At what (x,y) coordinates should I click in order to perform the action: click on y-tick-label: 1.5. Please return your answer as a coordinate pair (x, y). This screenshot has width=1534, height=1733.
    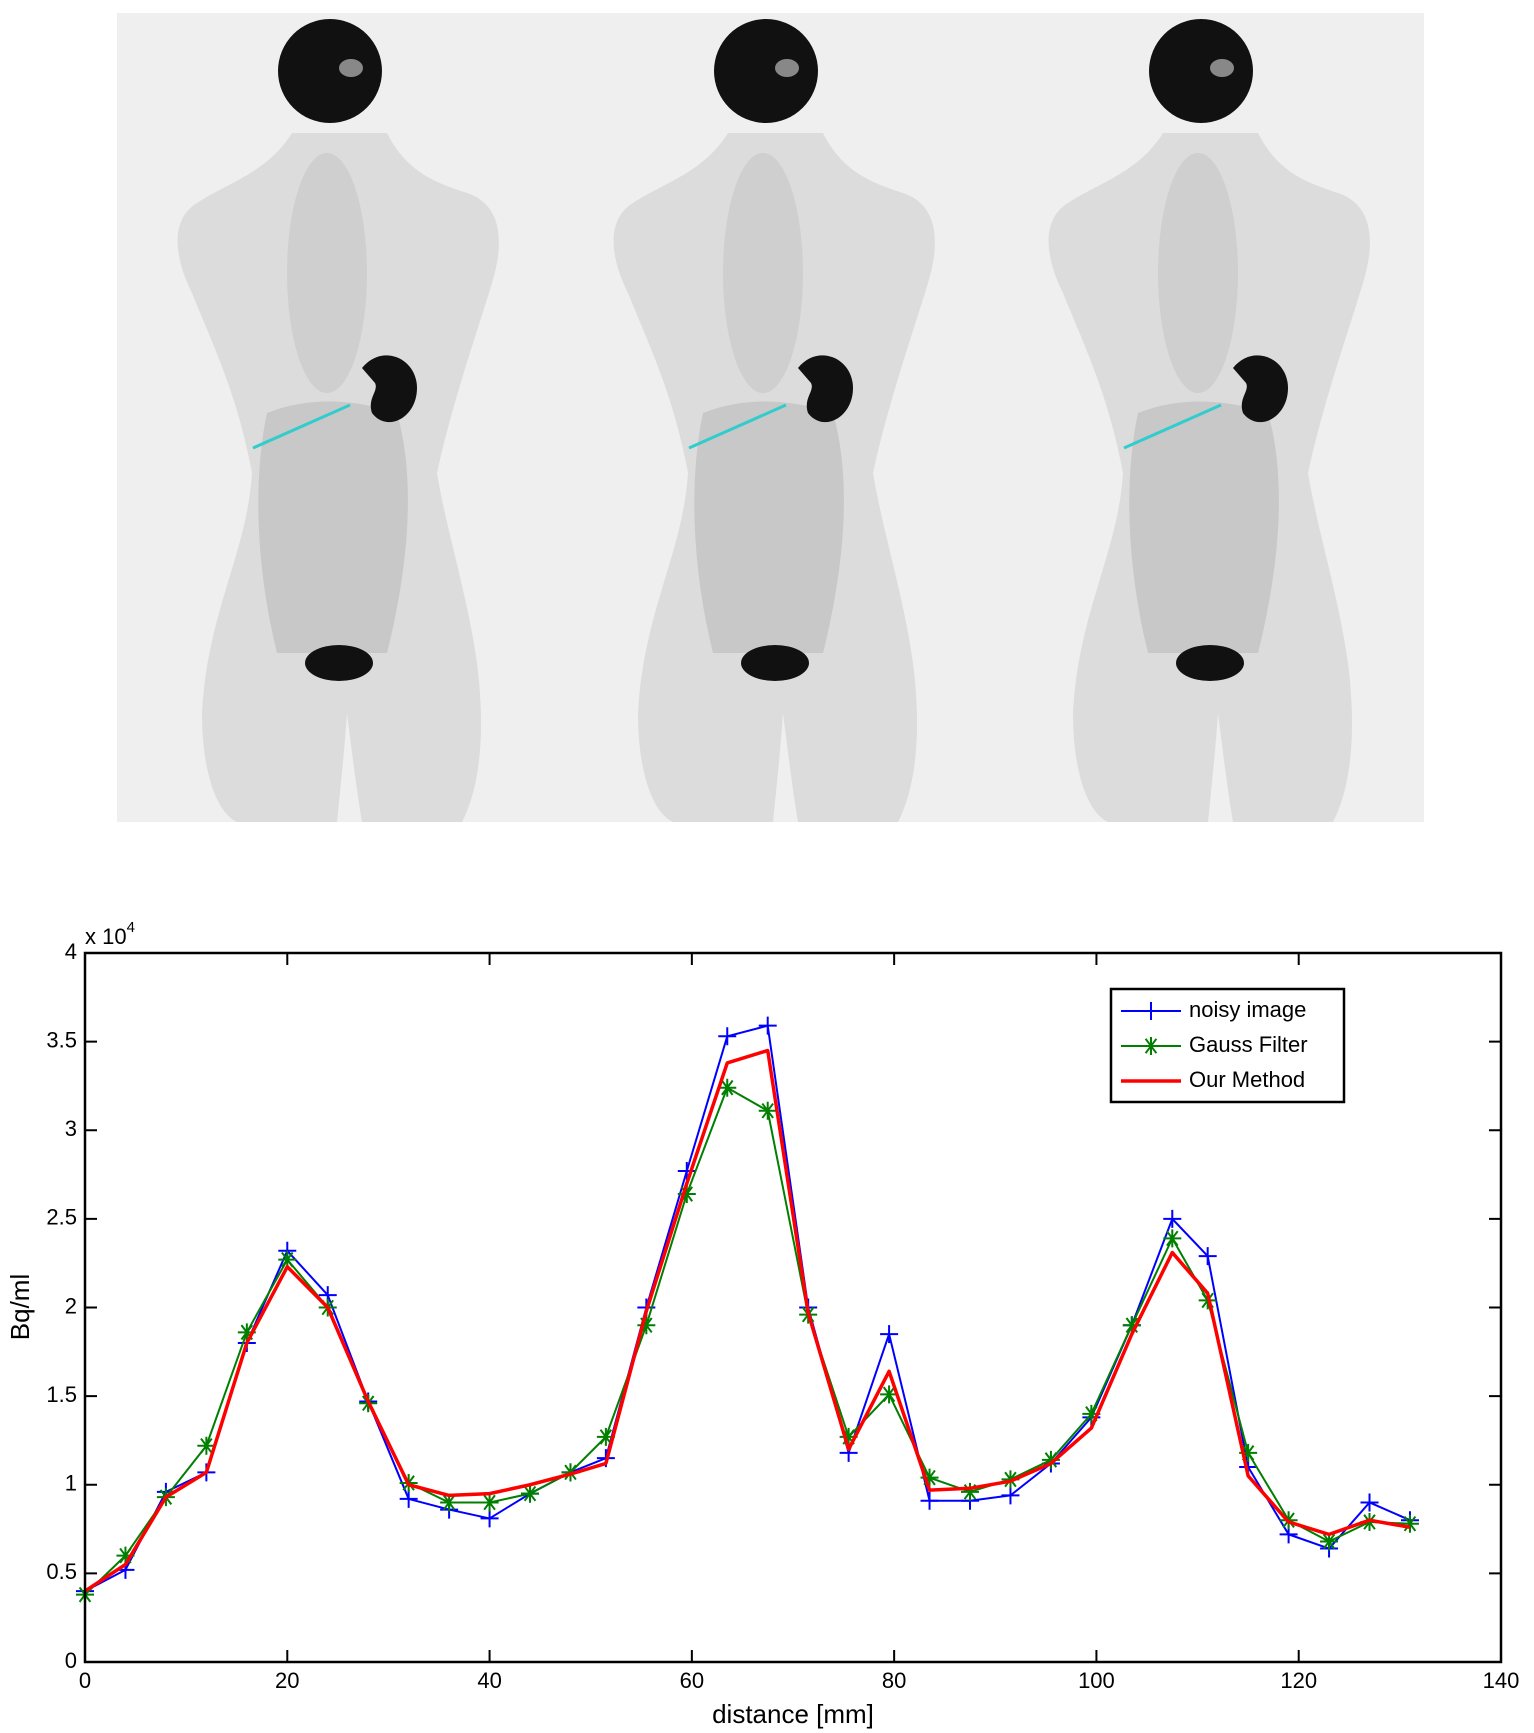
    Looking at the image, I should click on (61, 1394).